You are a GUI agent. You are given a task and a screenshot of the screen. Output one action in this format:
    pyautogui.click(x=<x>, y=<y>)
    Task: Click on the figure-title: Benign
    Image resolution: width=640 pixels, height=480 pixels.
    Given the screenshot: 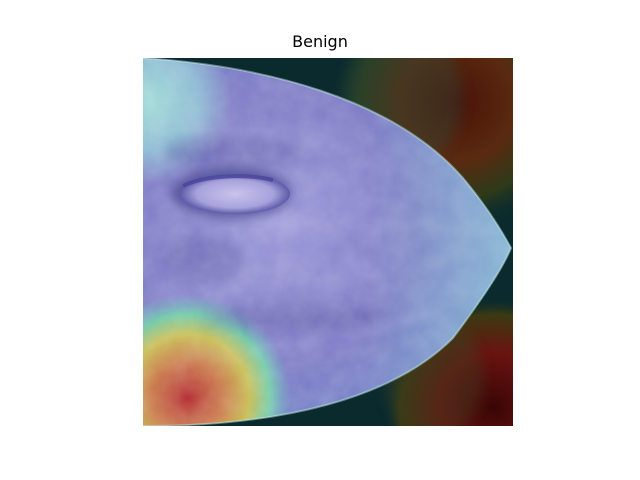 What is the action you would take?
    pyautogui.click(x=320, y=41)
    